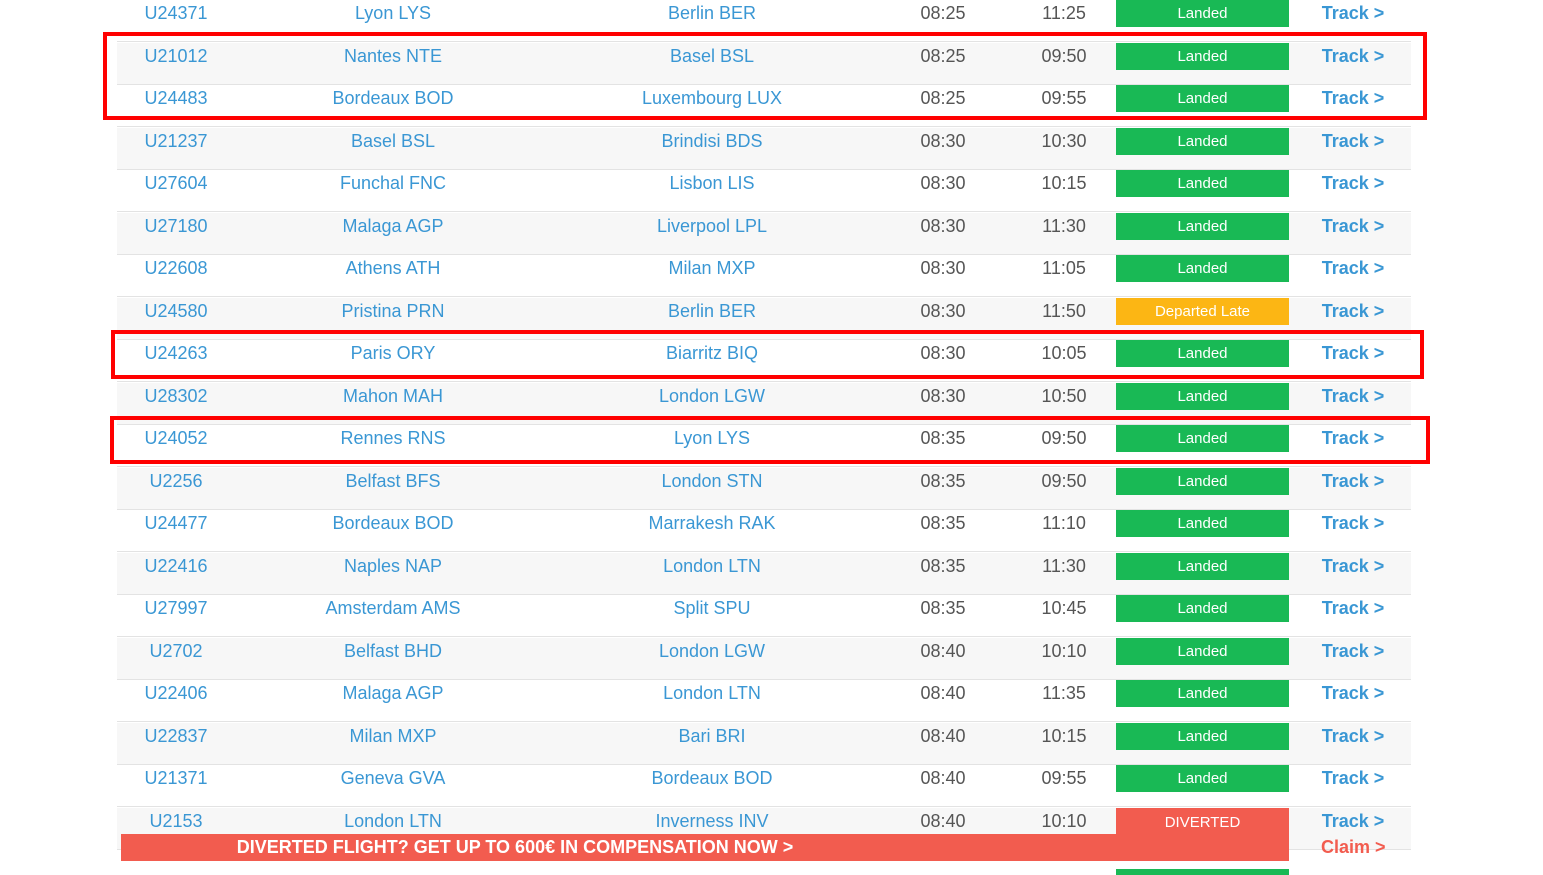  What do you see at coordinates (393, 651) in the screenshot?
I see `origin: Belfast BHD` at bounding box center [393, 651].